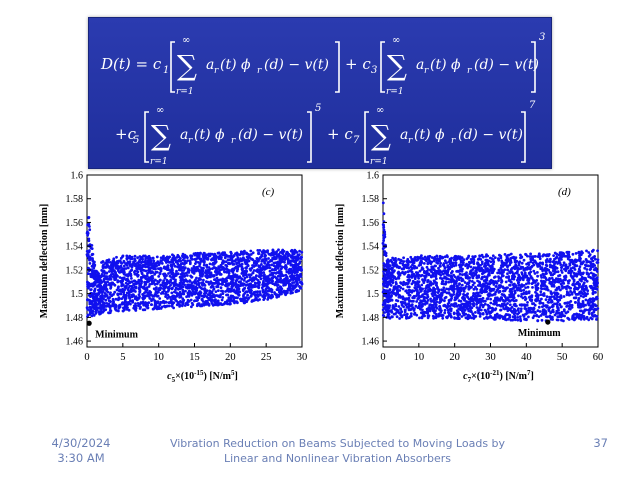 The height and width of the screenshot is (478, 638). Describe the element at coordinates (396, 40) in the screenshot. I see `sum-upper: ∞` at that location.